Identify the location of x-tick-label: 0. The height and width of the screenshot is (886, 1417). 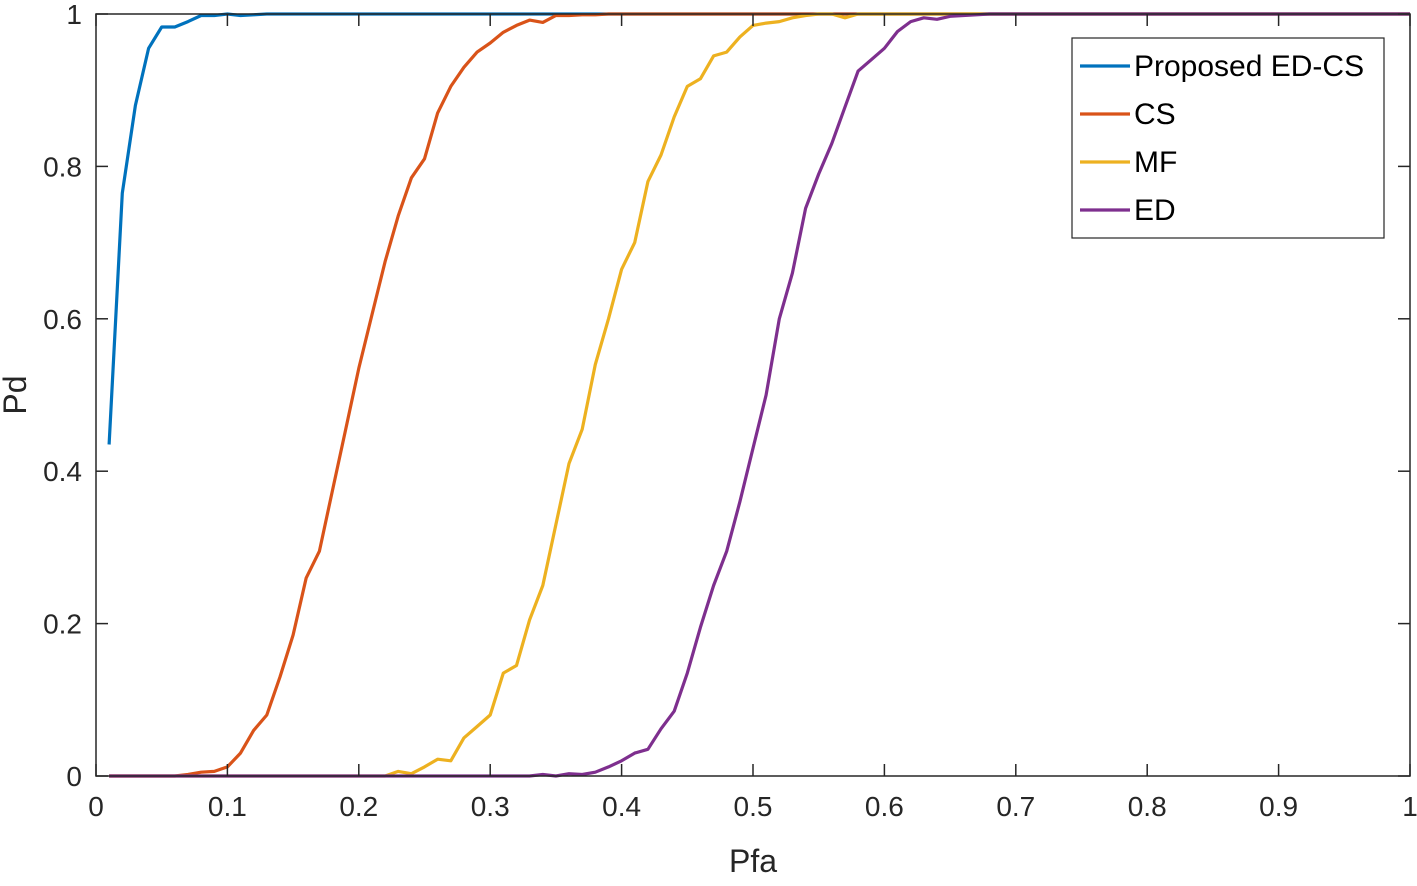
(96, 806).